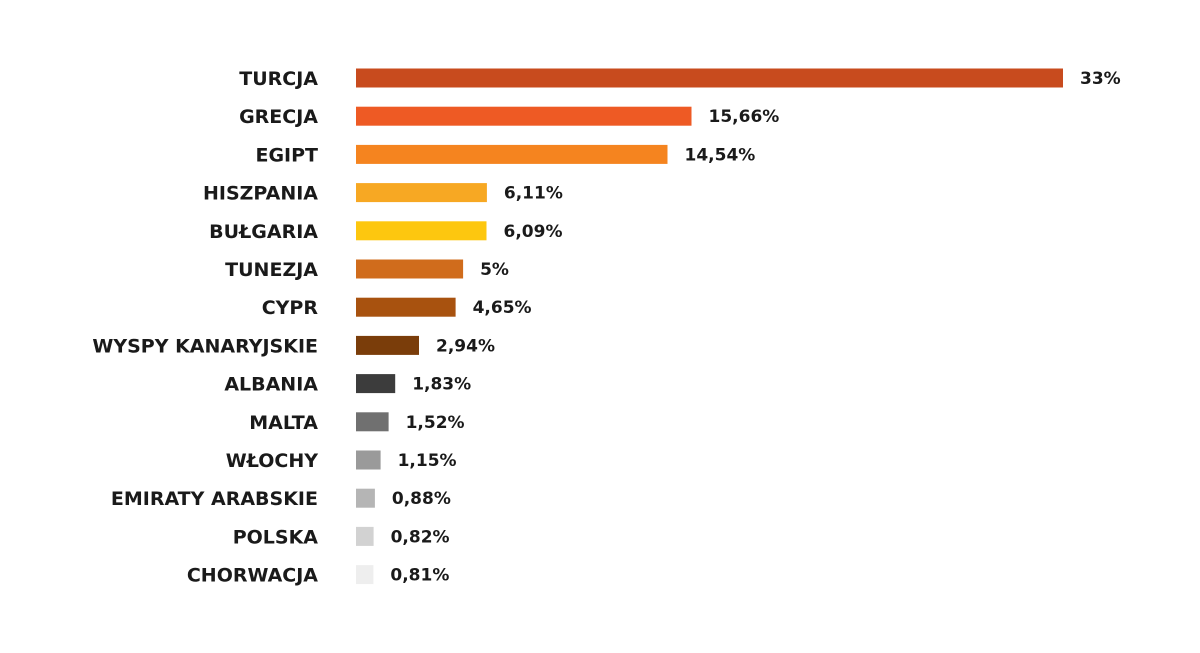 The height and width of the screenshot is (653, 1200). Describe the element at coordinates (263, 232) in the screenshot. I see `category-label-4: BUŁGARIA` at that location.